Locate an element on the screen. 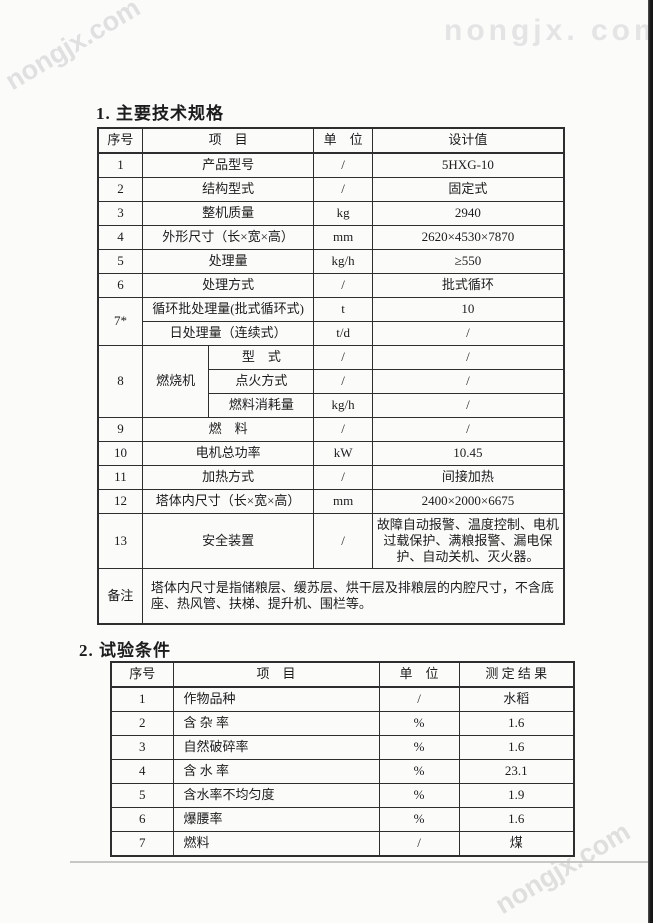 This screenshot has width=653, height=923. spec-row-3: 3 整机质量 kg 2940 is located at coordinates (331, 213).